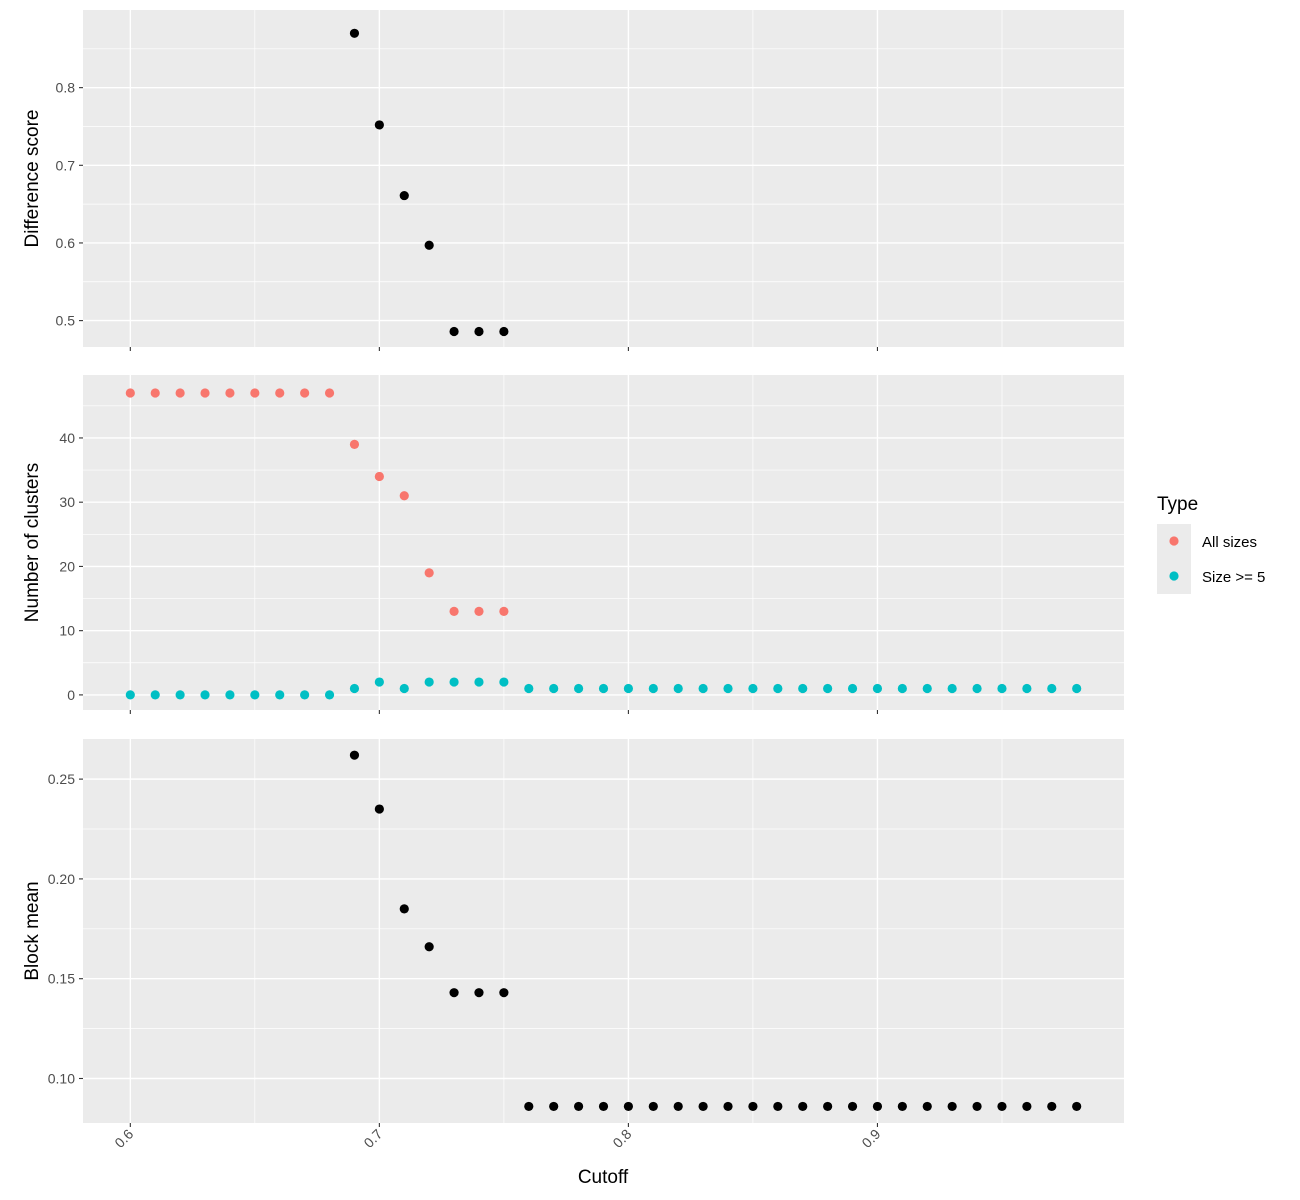 The image size is (1300, 1200). Describe the element at coordinates (66, 321) in the screenshot. I see `panel-1-y-tick-label: 0.5` at that location.